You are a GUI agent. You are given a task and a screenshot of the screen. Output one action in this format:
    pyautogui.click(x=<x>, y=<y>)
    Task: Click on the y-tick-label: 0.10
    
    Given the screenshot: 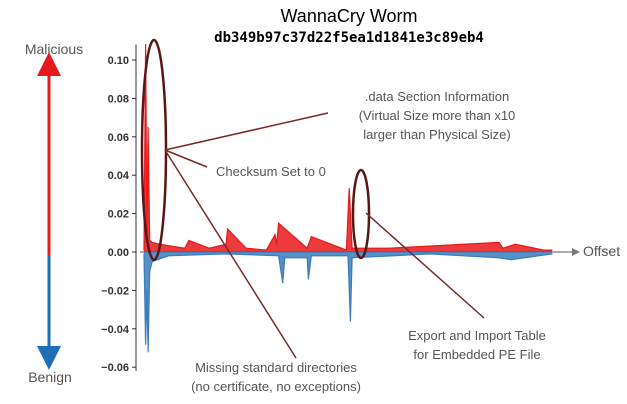 What is the action you would take?
    pyautogui.click(x=118, y=61)
    